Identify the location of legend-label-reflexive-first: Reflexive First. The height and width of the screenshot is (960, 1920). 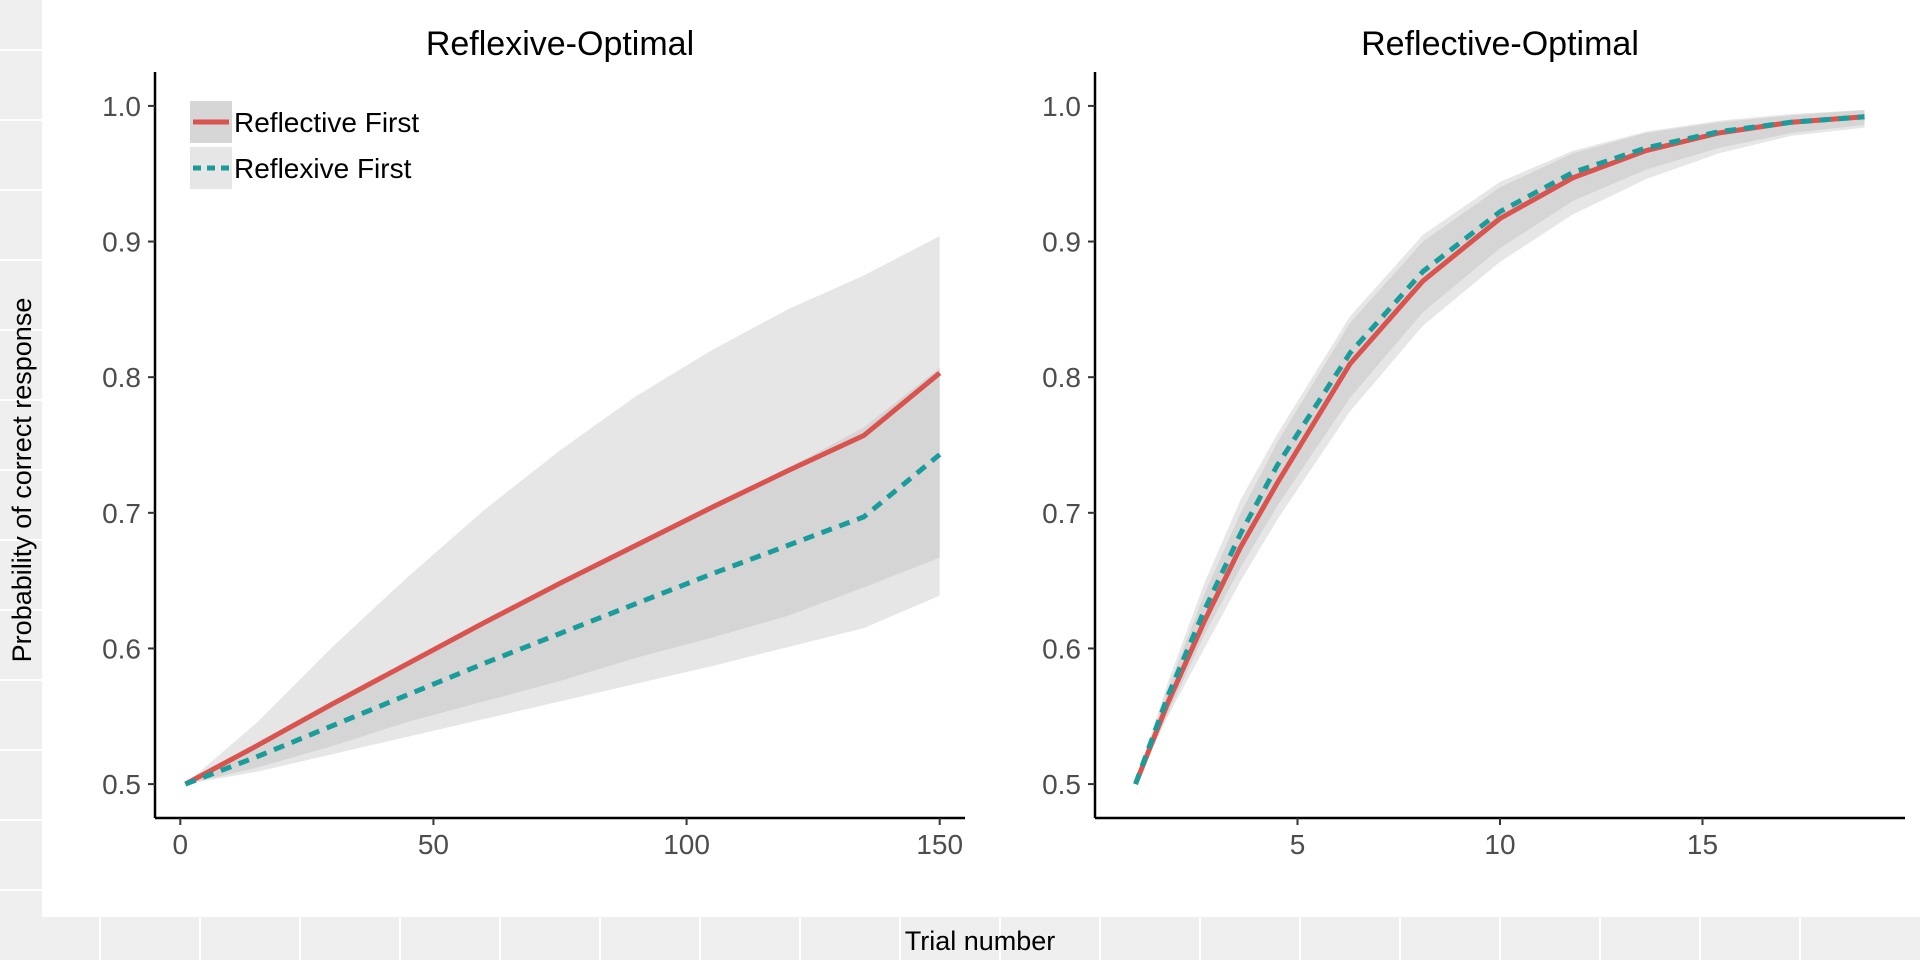
(323, 168).